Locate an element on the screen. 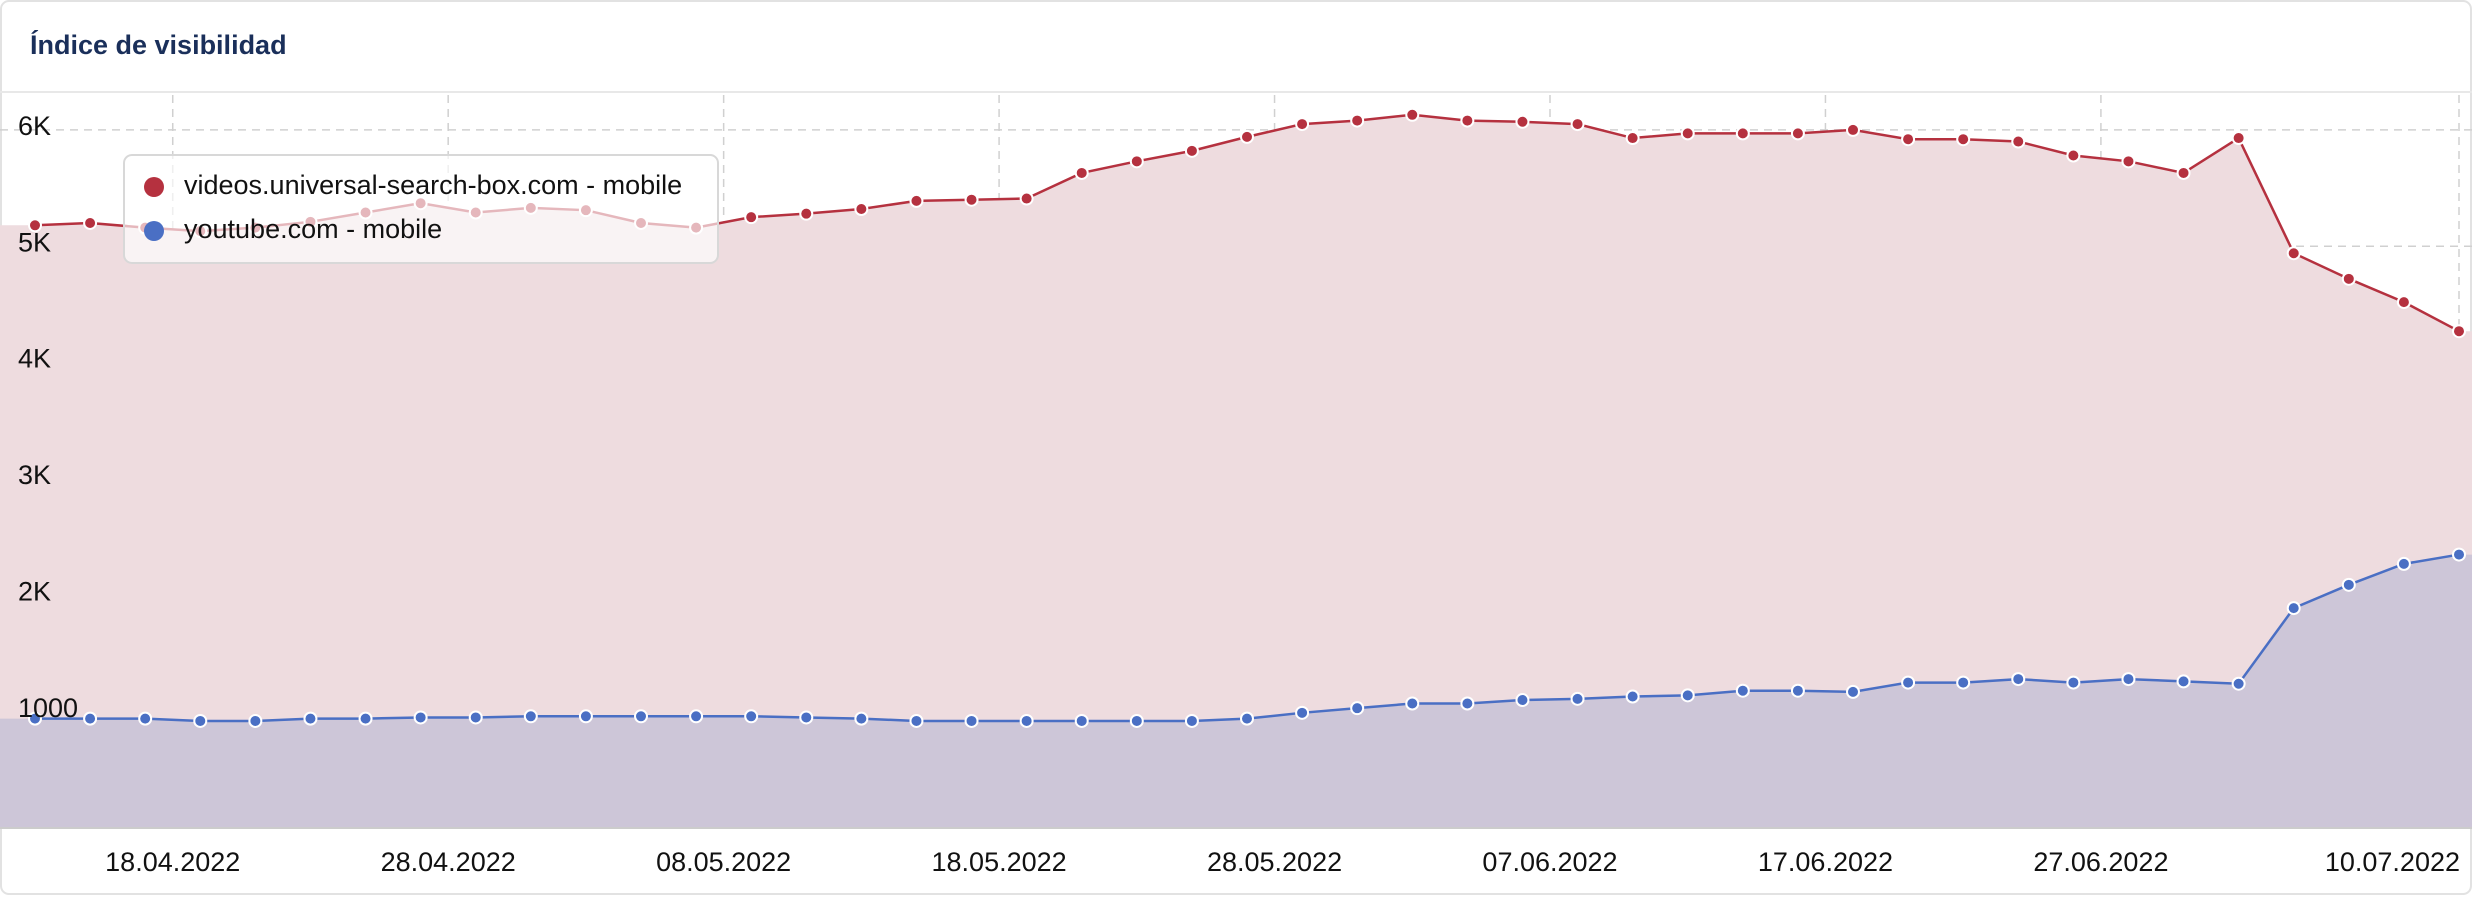 This screenshot has height=903, width=2472. y-tick-label: 5K is located at coordinates (34, 242).